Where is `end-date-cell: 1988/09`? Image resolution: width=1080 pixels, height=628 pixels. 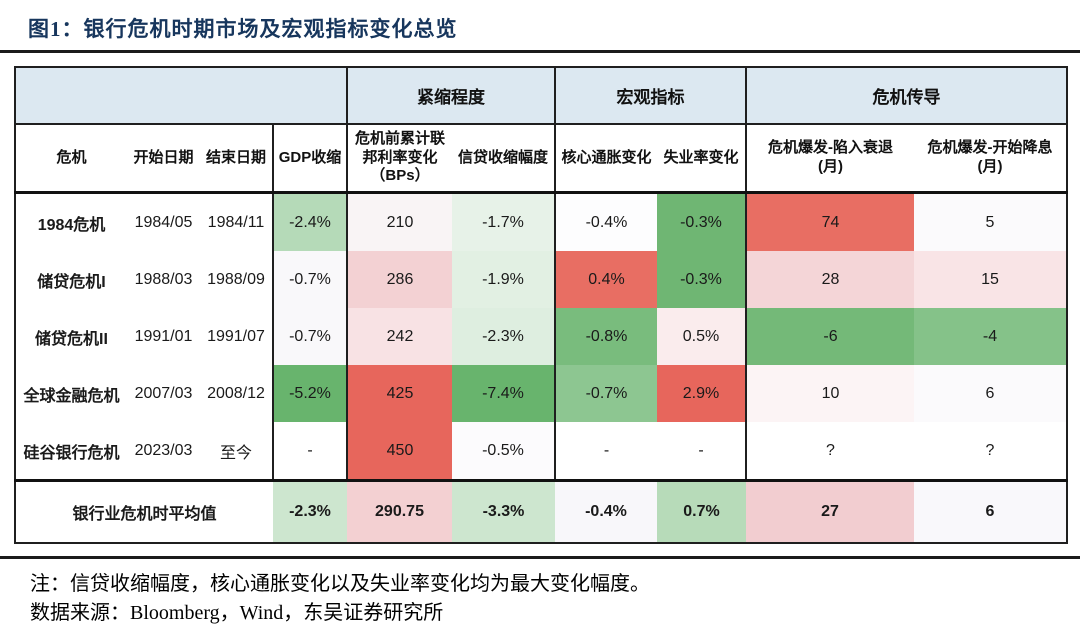 end-date-cell: 1988/09 is located at coordinates (237, 279).